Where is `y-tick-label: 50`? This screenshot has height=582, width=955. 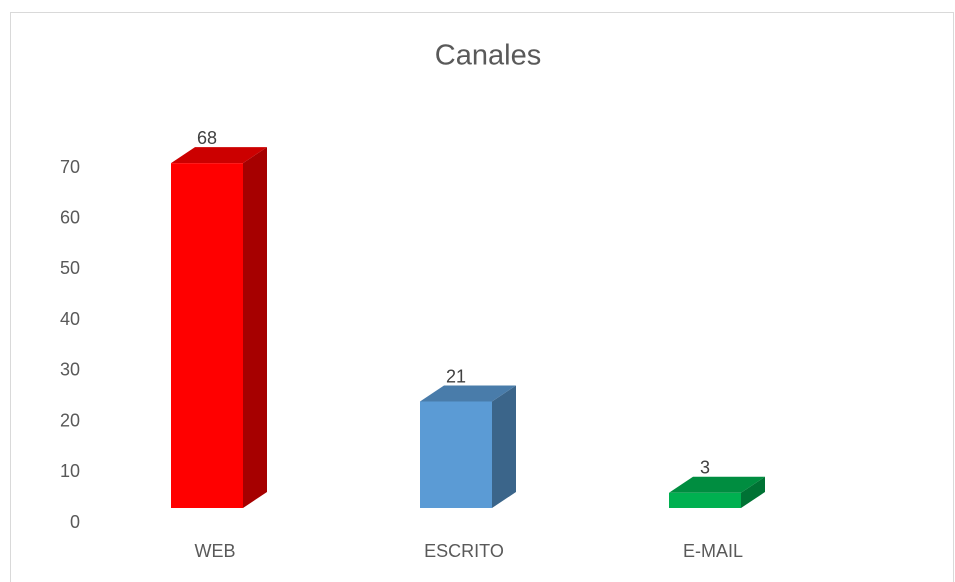
y-tick-label: 50 is located at coordinates (70, 268).